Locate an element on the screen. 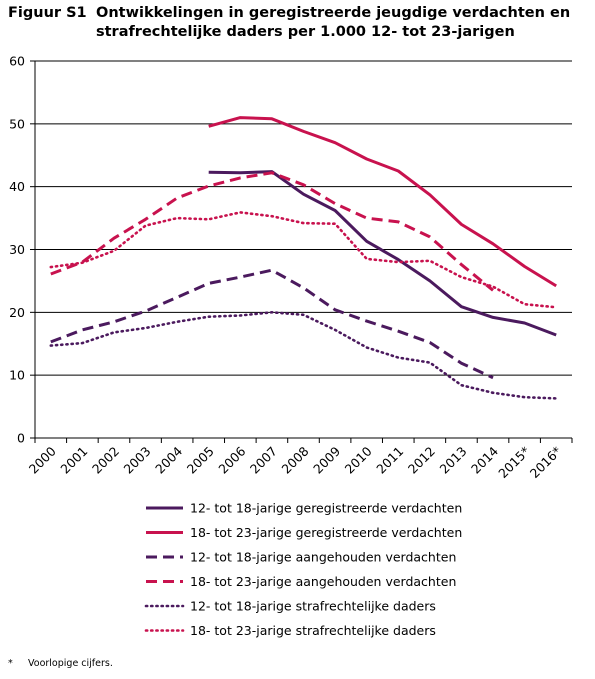 This screenshot has height=679, width=595. footnote: * Voorlopige cijfers. is located at coordinates (60, 663).